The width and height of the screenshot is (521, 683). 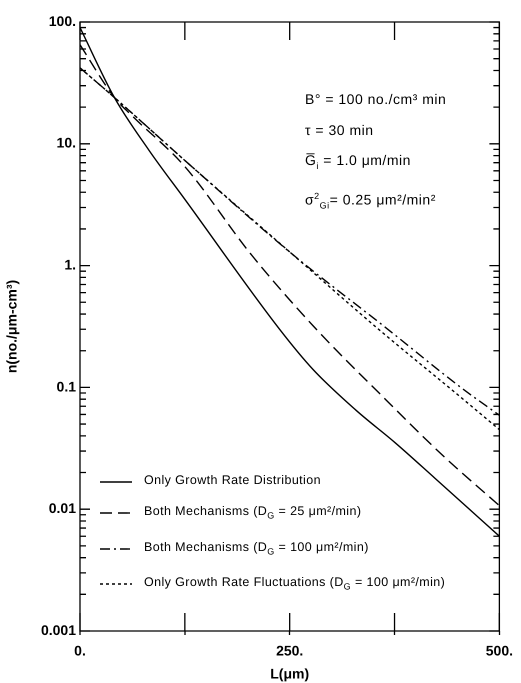 I want to click on annotation: G̅$_{i}$ = 1.0 μm/min, so click(x=358, y=162).